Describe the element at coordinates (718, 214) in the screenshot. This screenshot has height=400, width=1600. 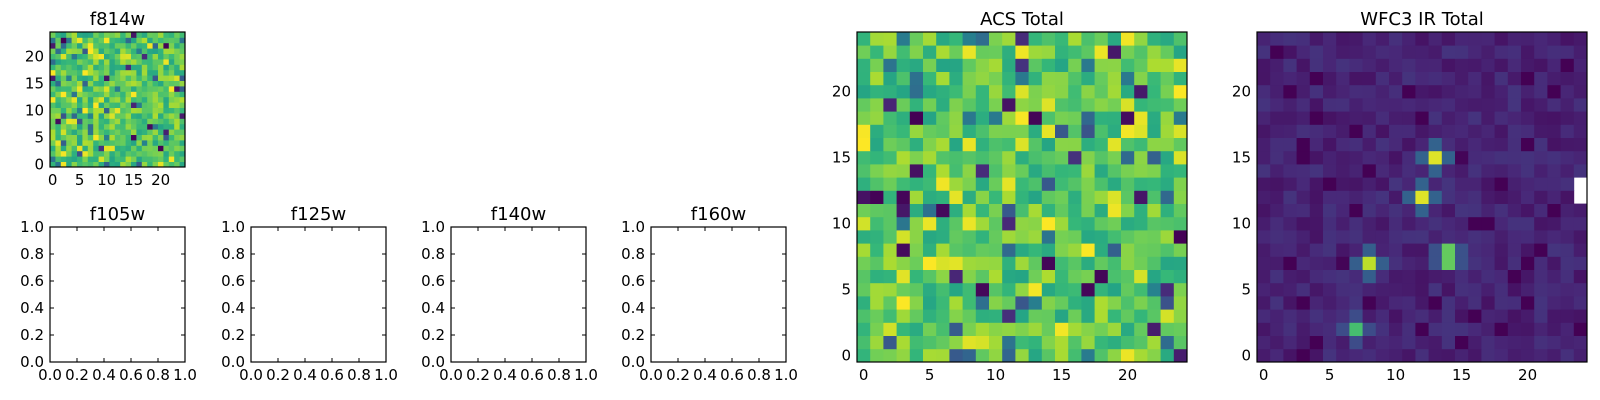
I see `subplot-title: f160w` at that location.